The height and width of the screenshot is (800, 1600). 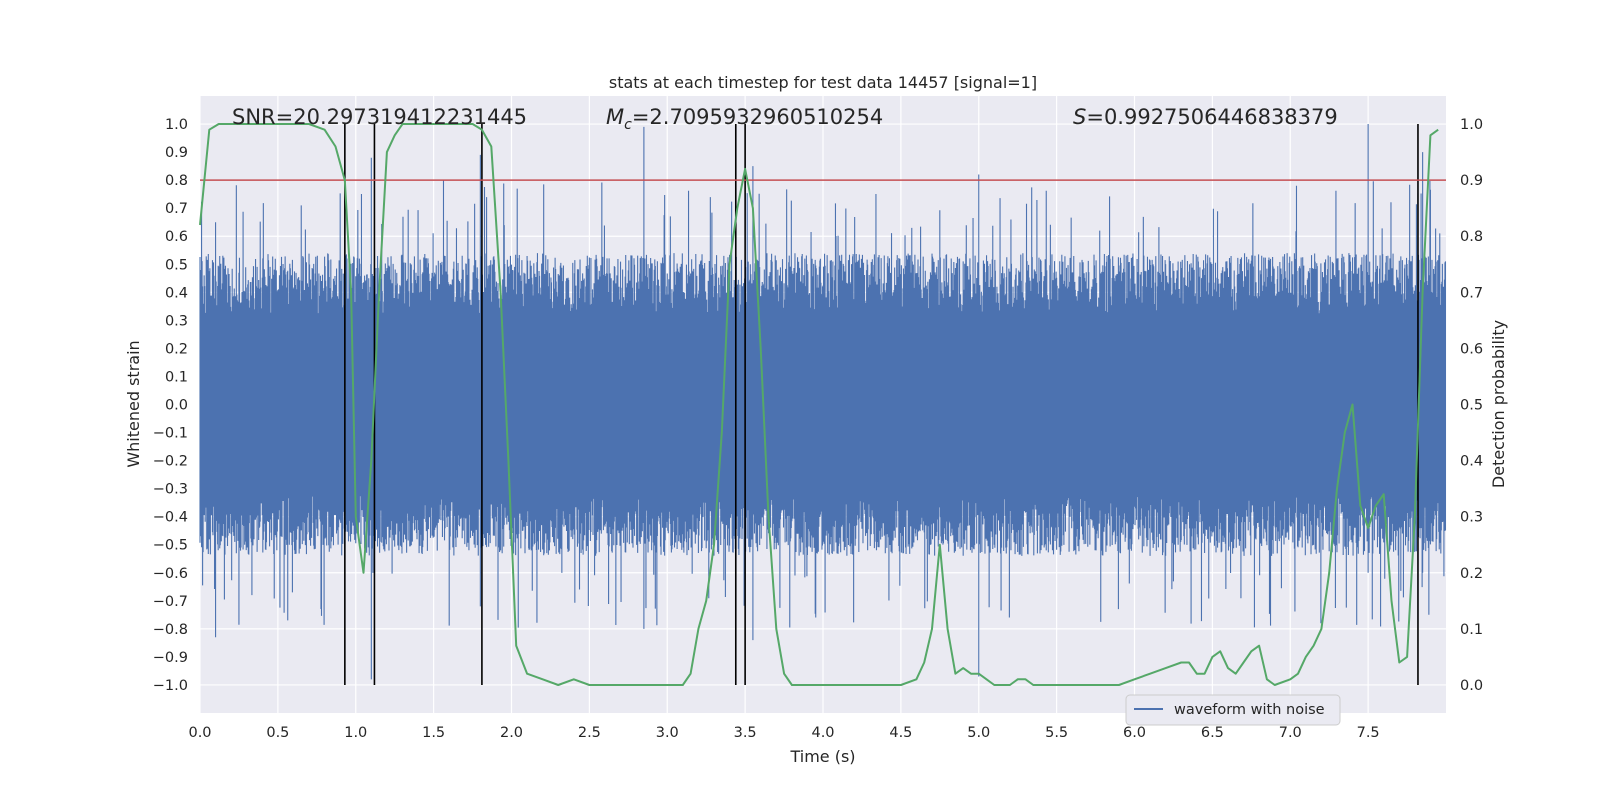 I want to click on x-axis-title: Time (s), so click(x=822, y=756).